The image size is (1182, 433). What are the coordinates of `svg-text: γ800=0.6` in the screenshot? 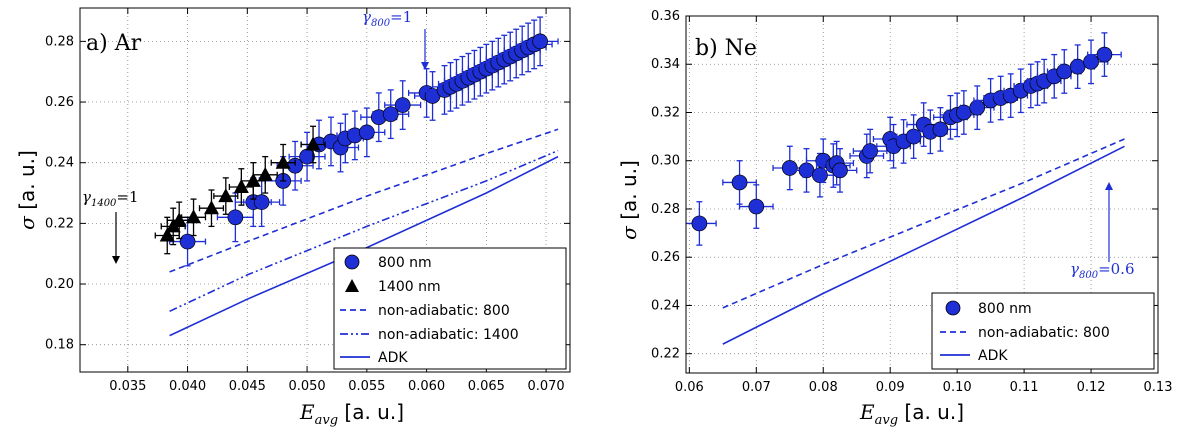 It's located at (1102, 270).